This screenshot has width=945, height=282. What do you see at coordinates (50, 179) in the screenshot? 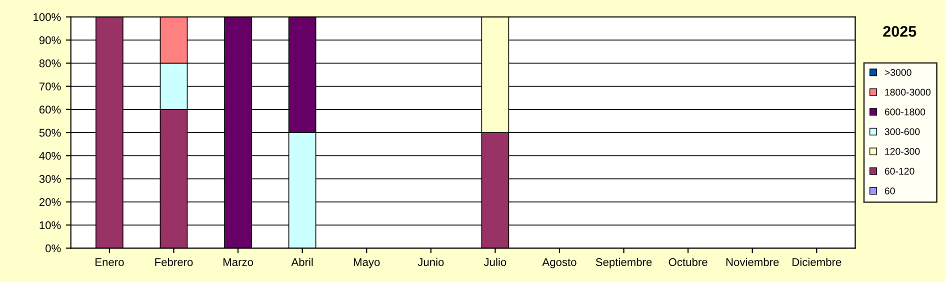
I see `y-tick-label: 30%` at bounding box center [50, 179].